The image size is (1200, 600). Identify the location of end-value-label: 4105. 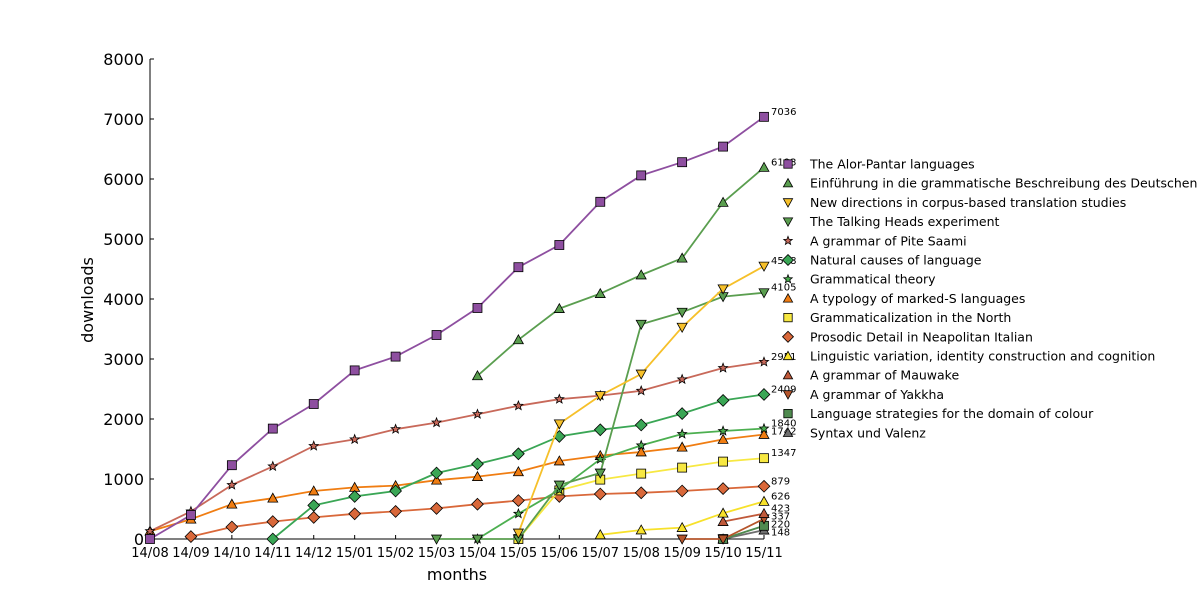
(783, 288).